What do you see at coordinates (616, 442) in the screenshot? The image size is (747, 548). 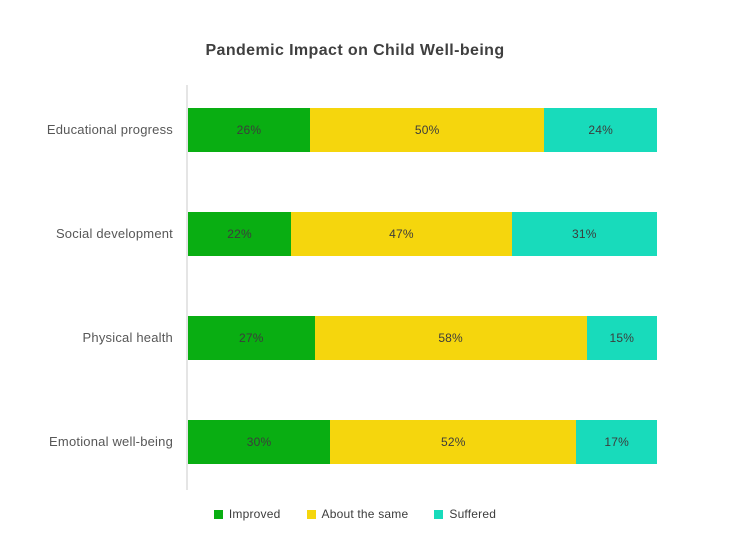 I see `bar-segment-suffered: 17%` at bounding box center [616, 442].